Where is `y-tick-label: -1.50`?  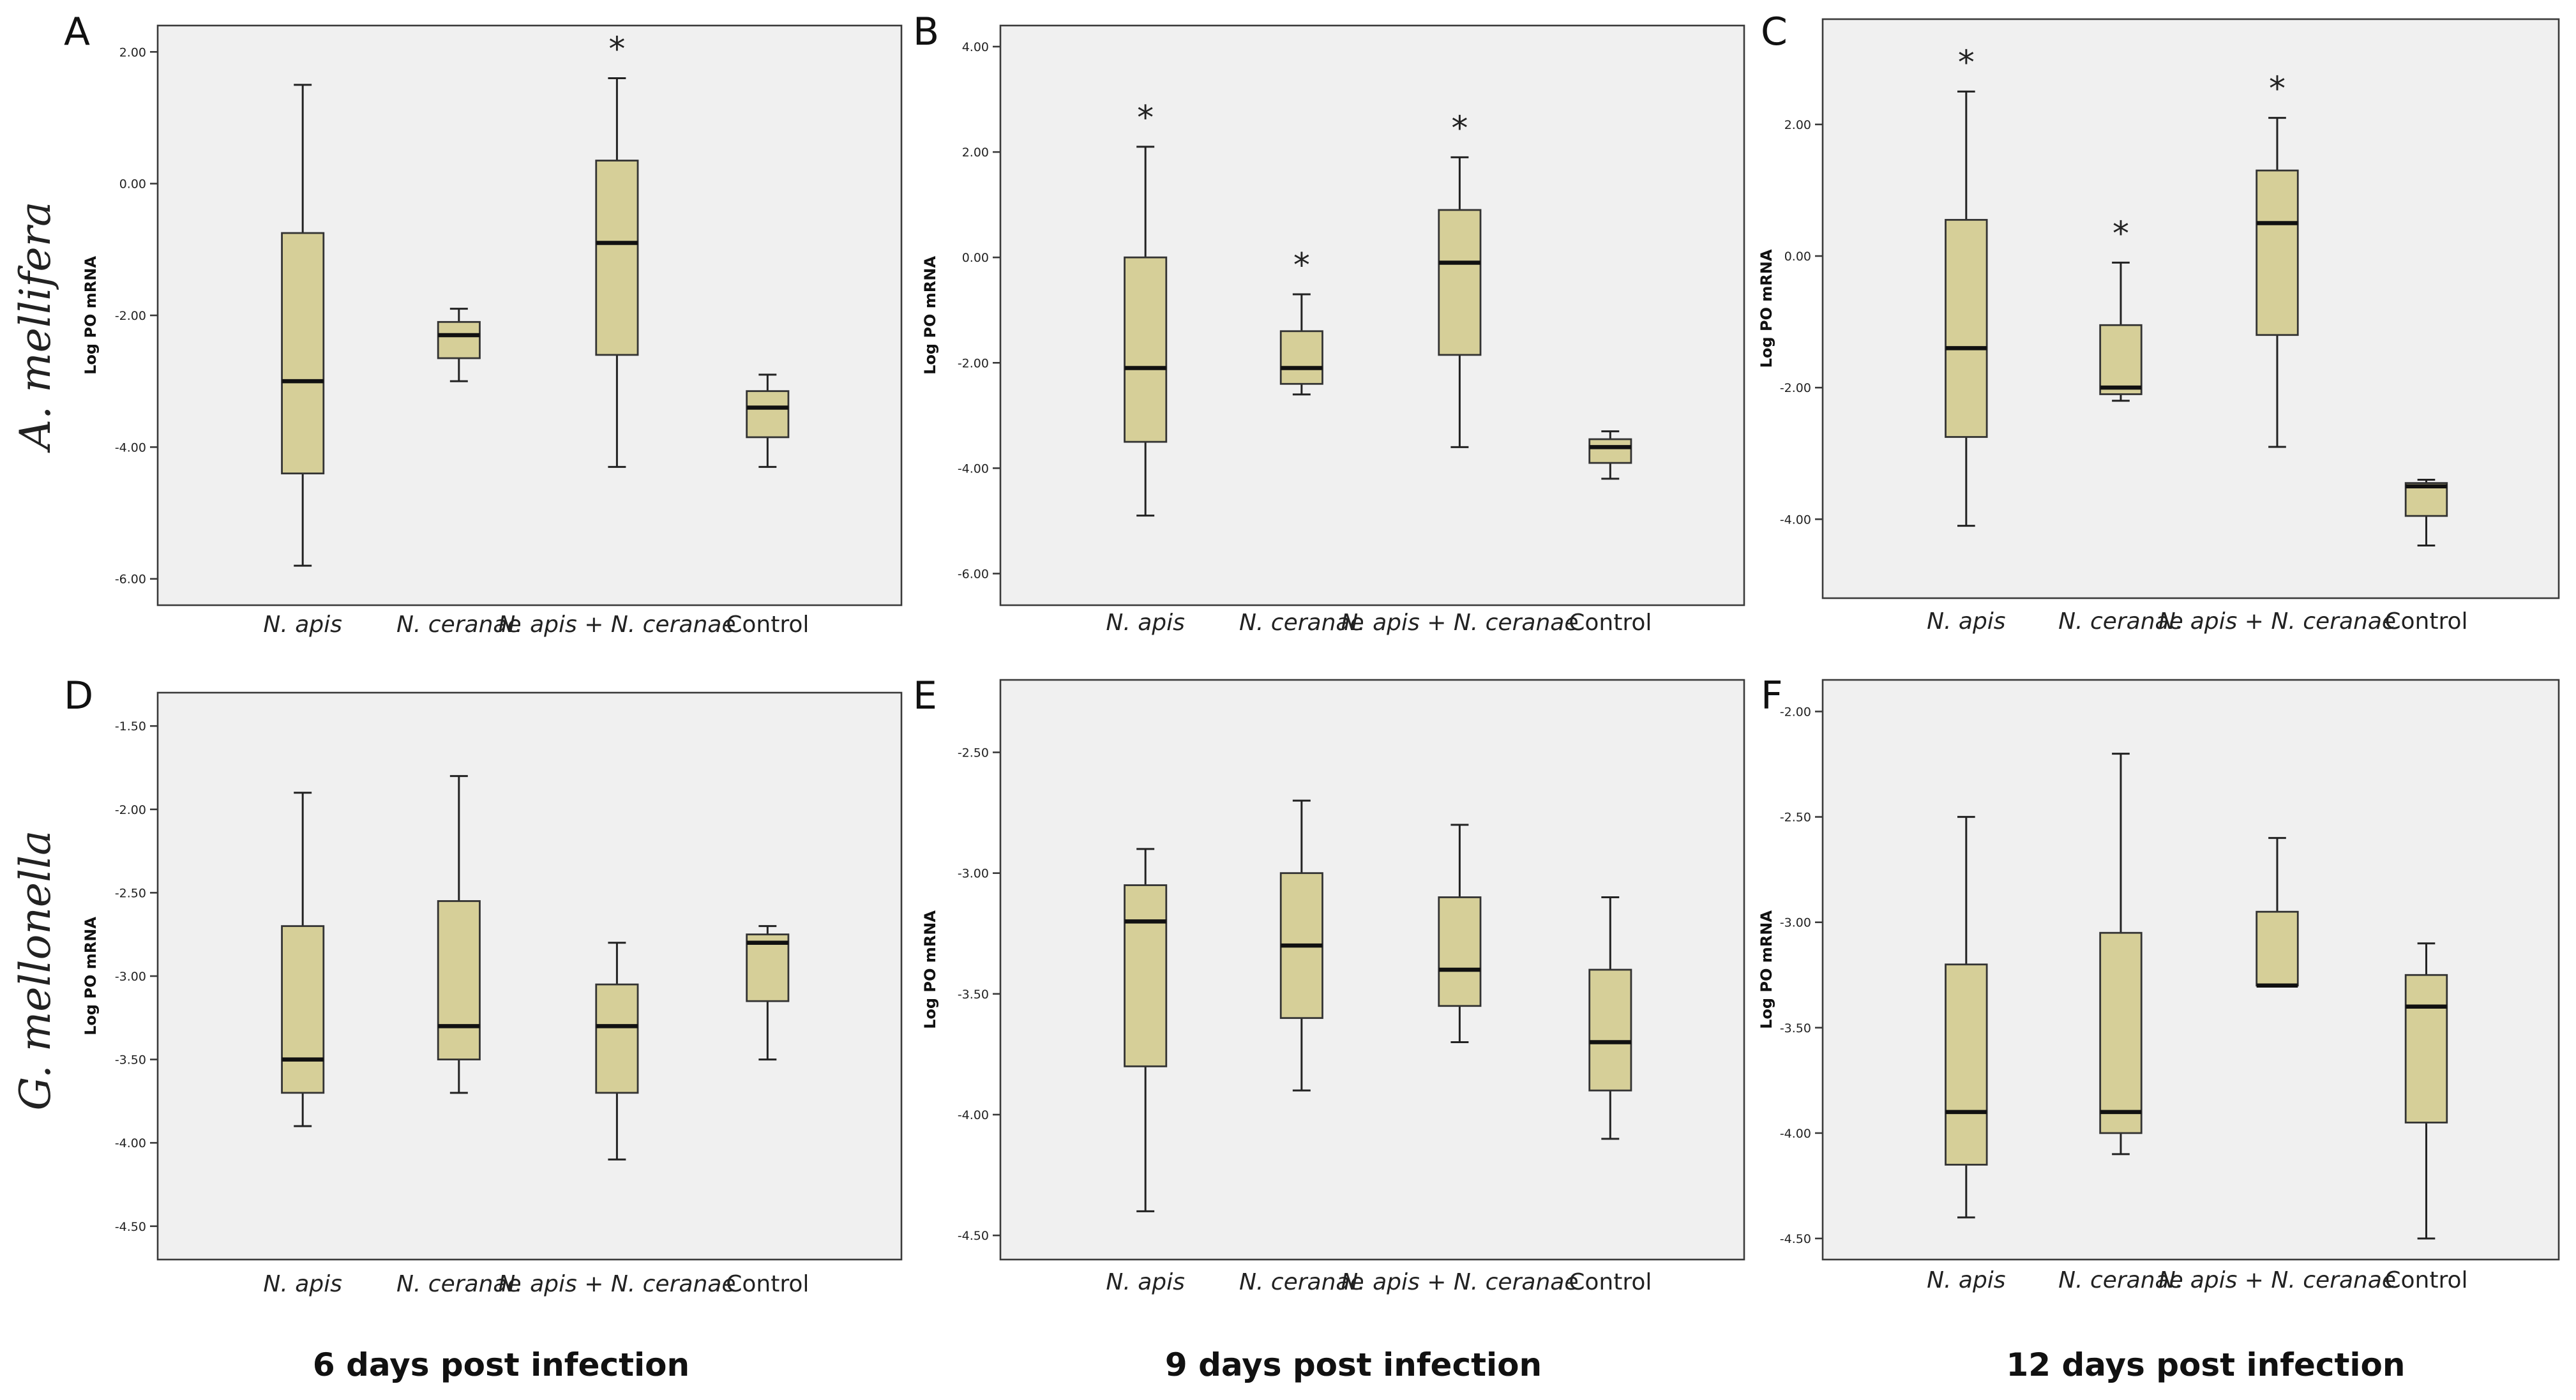 y-tick-label: -1.50 is located at coordinates (130, 726).